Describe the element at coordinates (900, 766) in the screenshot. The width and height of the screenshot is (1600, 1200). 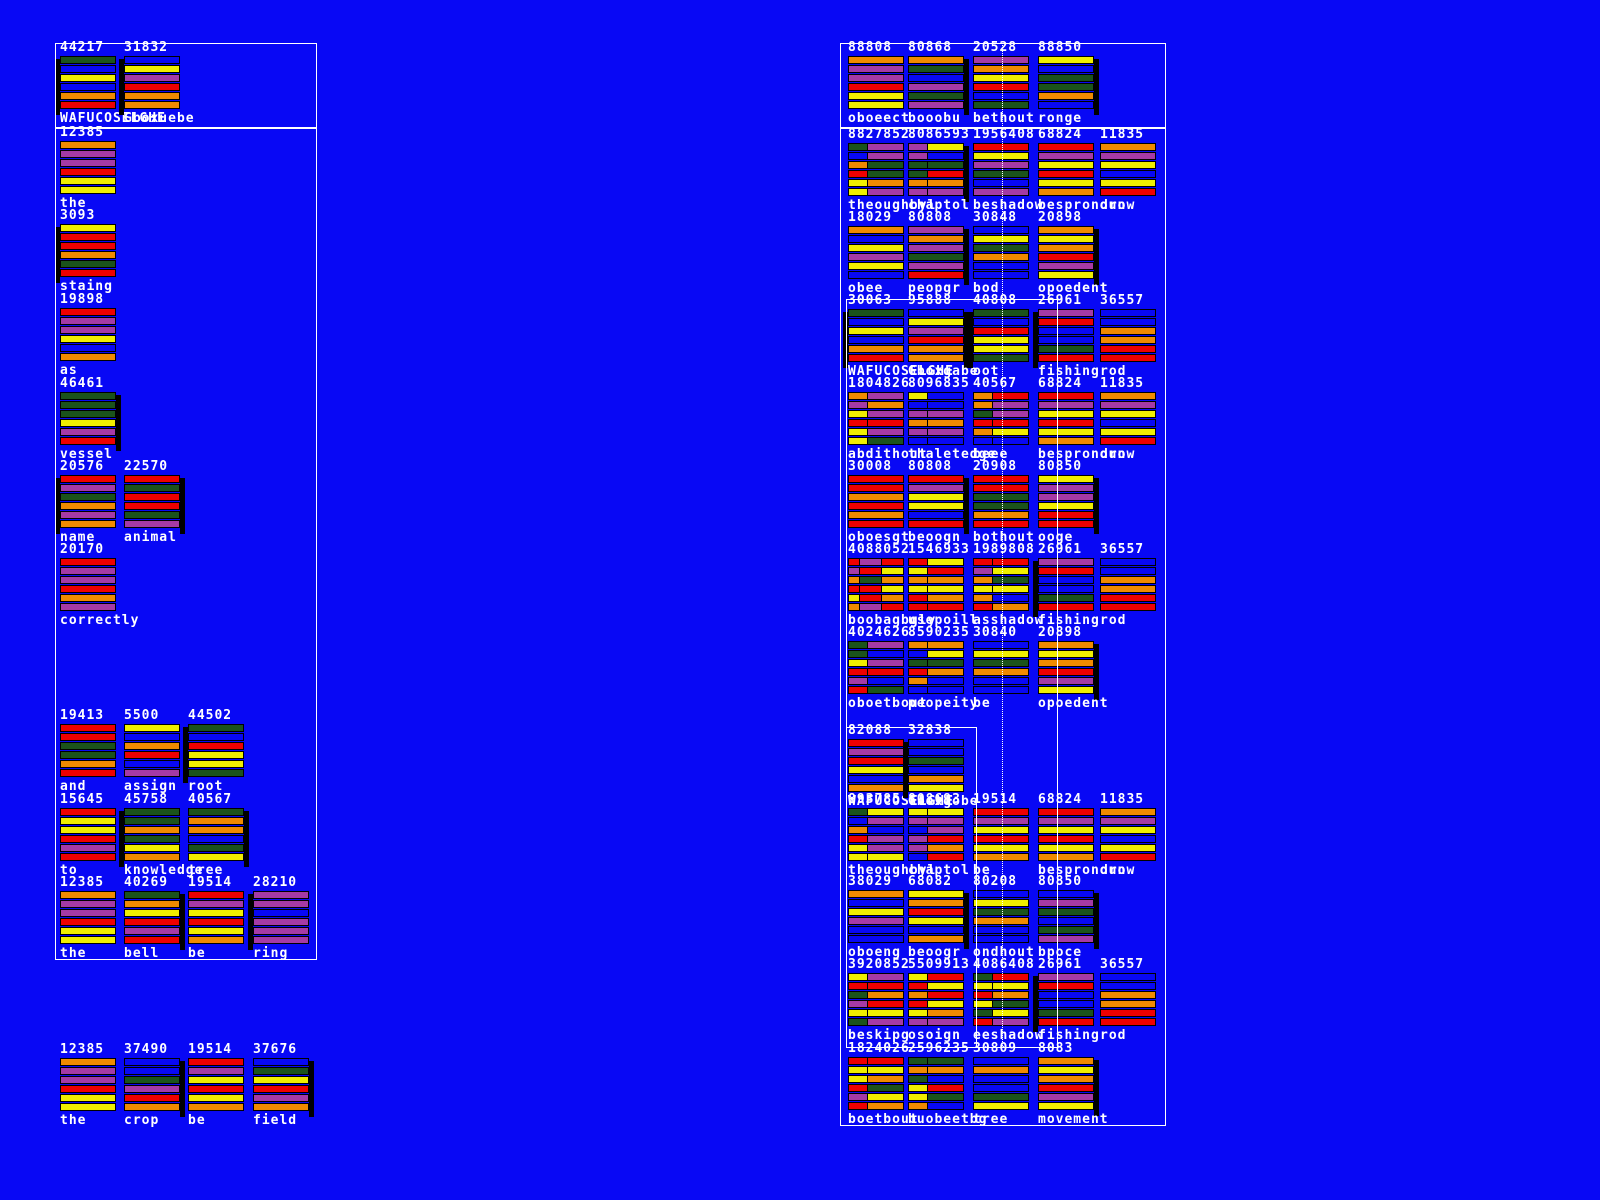
I see `word-block: 82088 WAFUCOSELGHE` at that location.